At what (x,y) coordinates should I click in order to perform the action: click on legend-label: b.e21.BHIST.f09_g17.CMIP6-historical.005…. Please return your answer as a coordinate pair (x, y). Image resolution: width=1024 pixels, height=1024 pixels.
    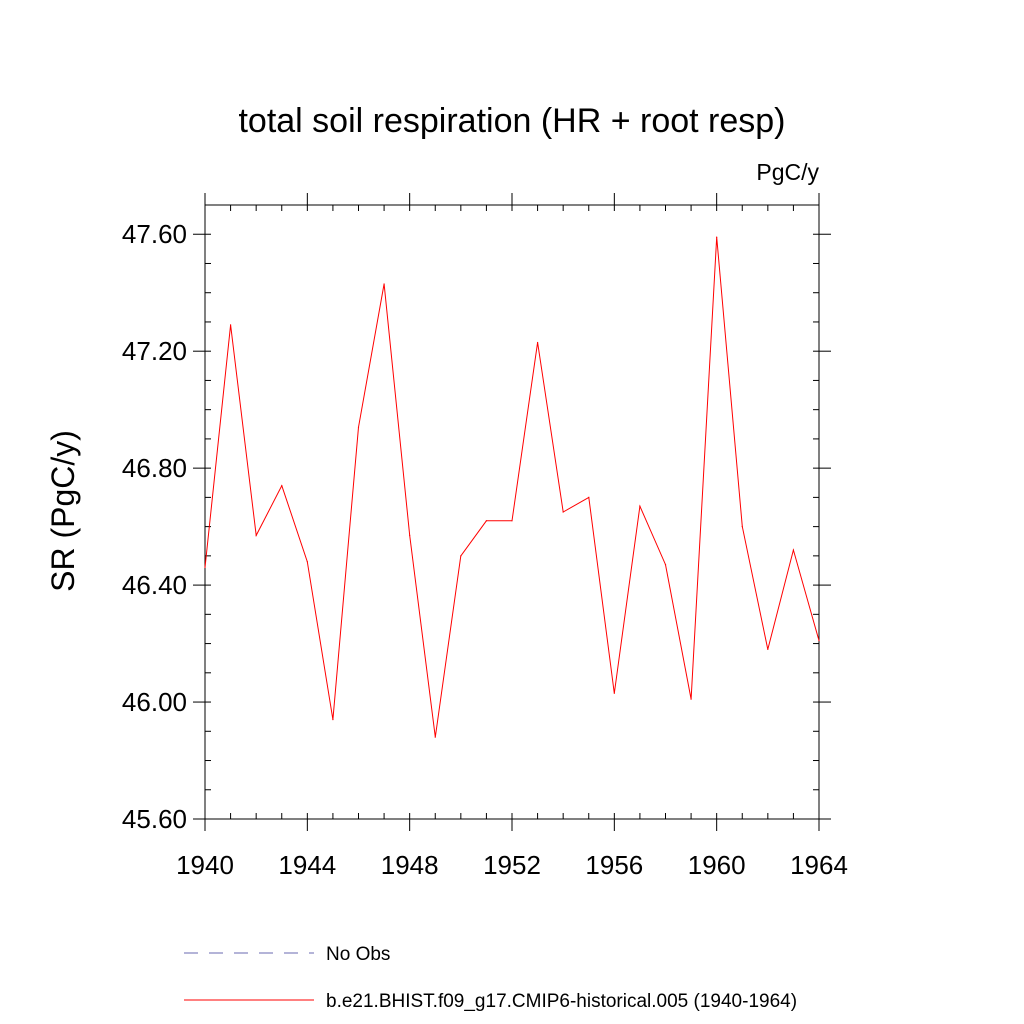
    Looking at the image, I should click on (561, 1001).